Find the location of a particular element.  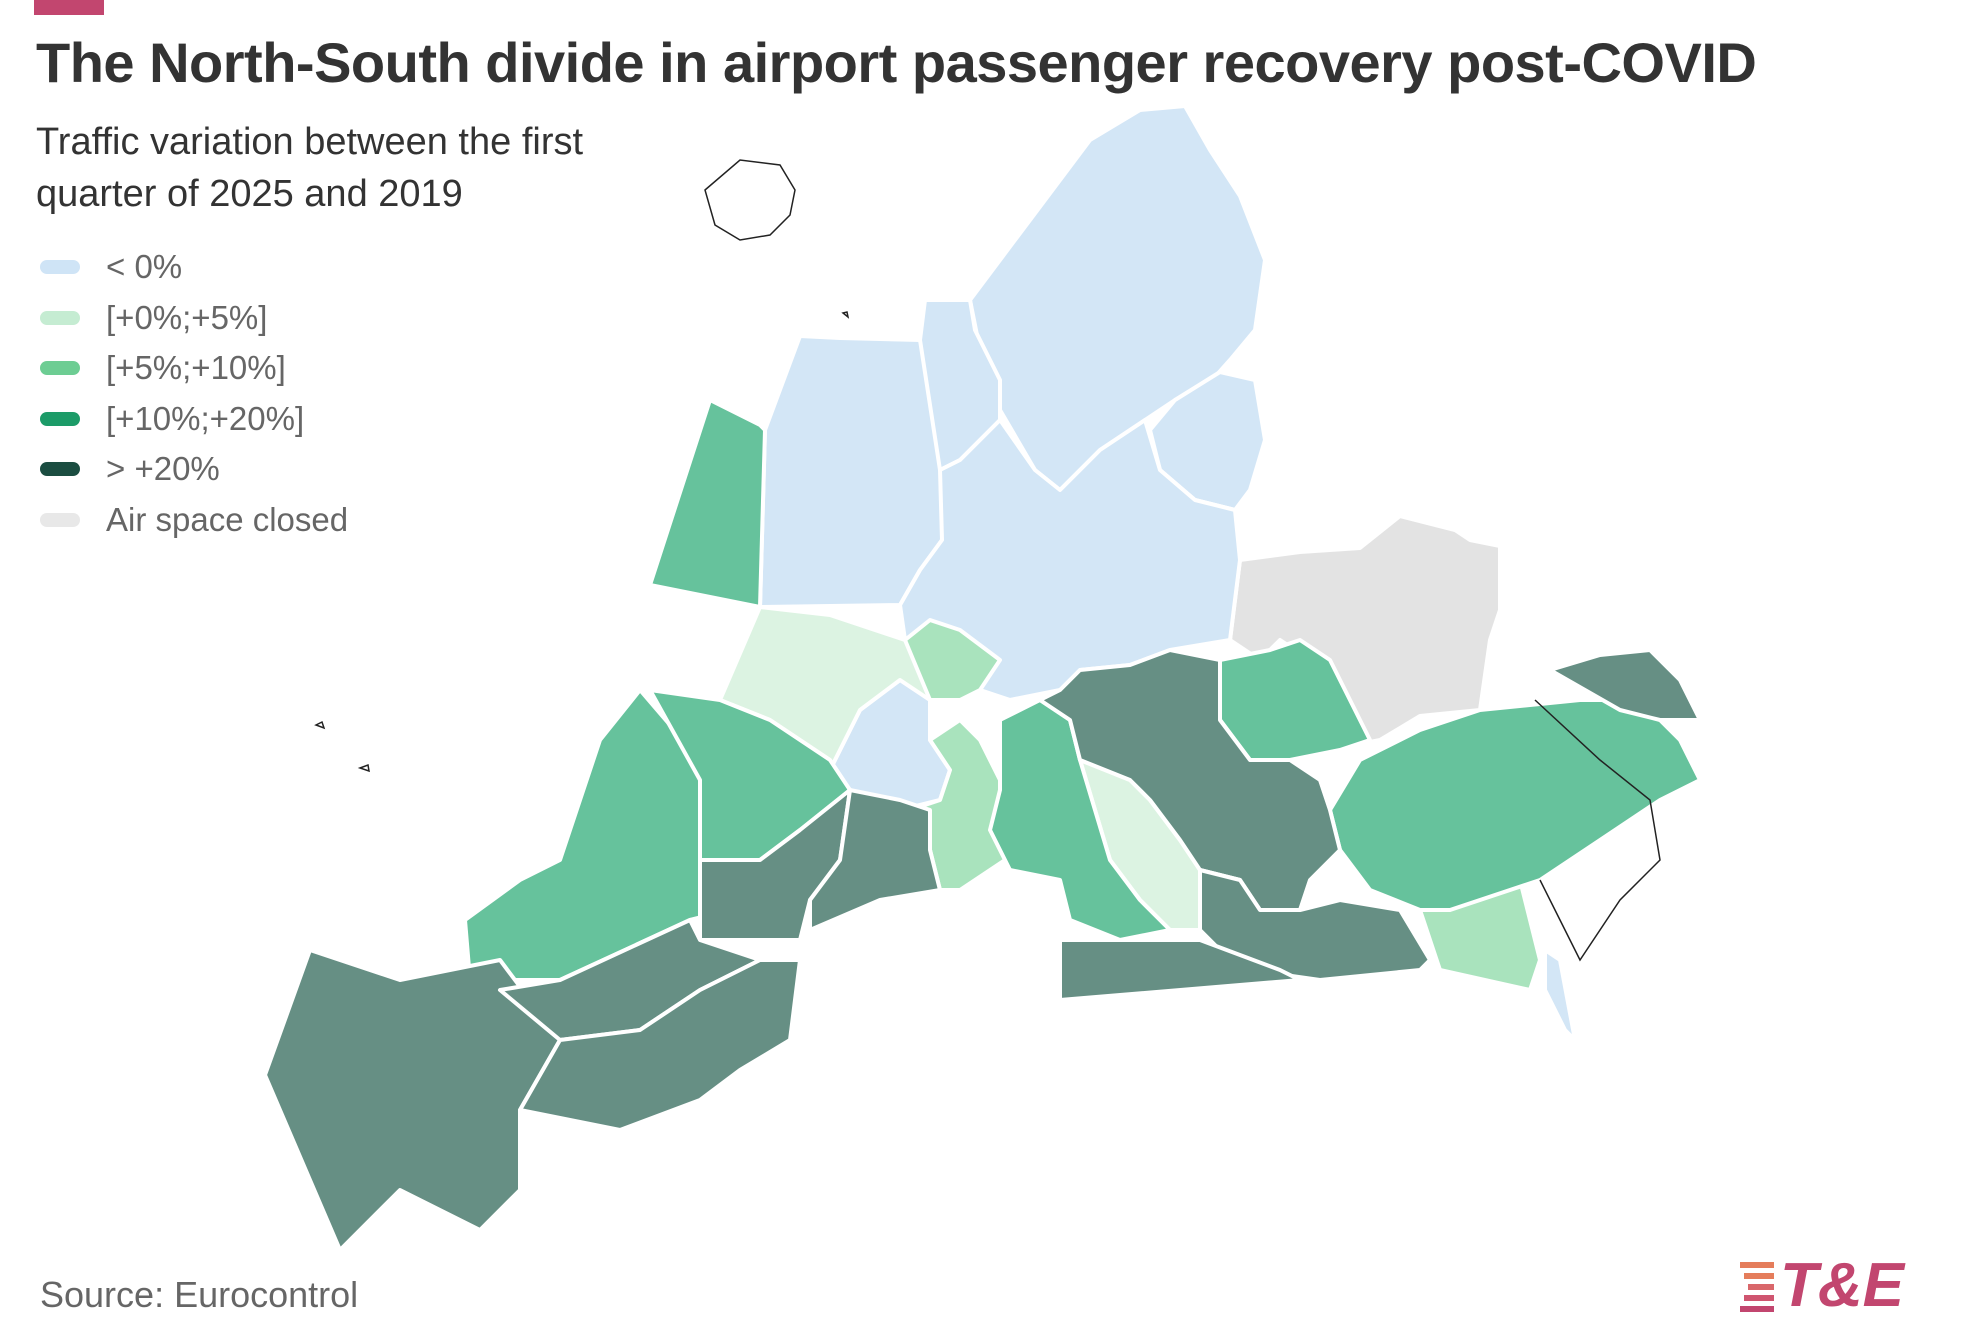

source-note: Source: Eurocontrol is located at coordinates (199, 1294).